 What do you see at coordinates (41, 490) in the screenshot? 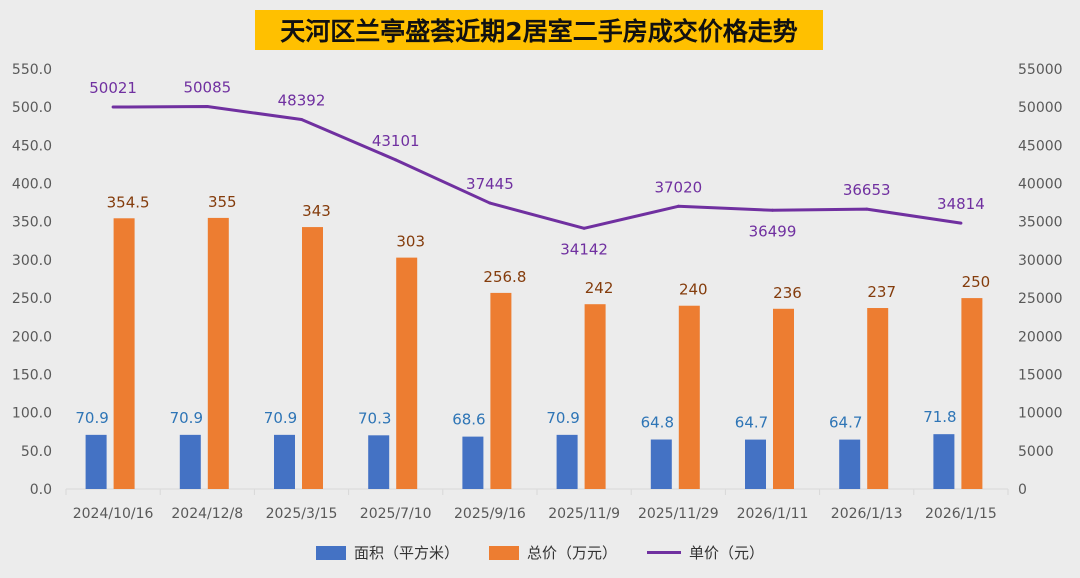
I see `y-left-tick-label: 0.0` at bounding box center [41, 490].